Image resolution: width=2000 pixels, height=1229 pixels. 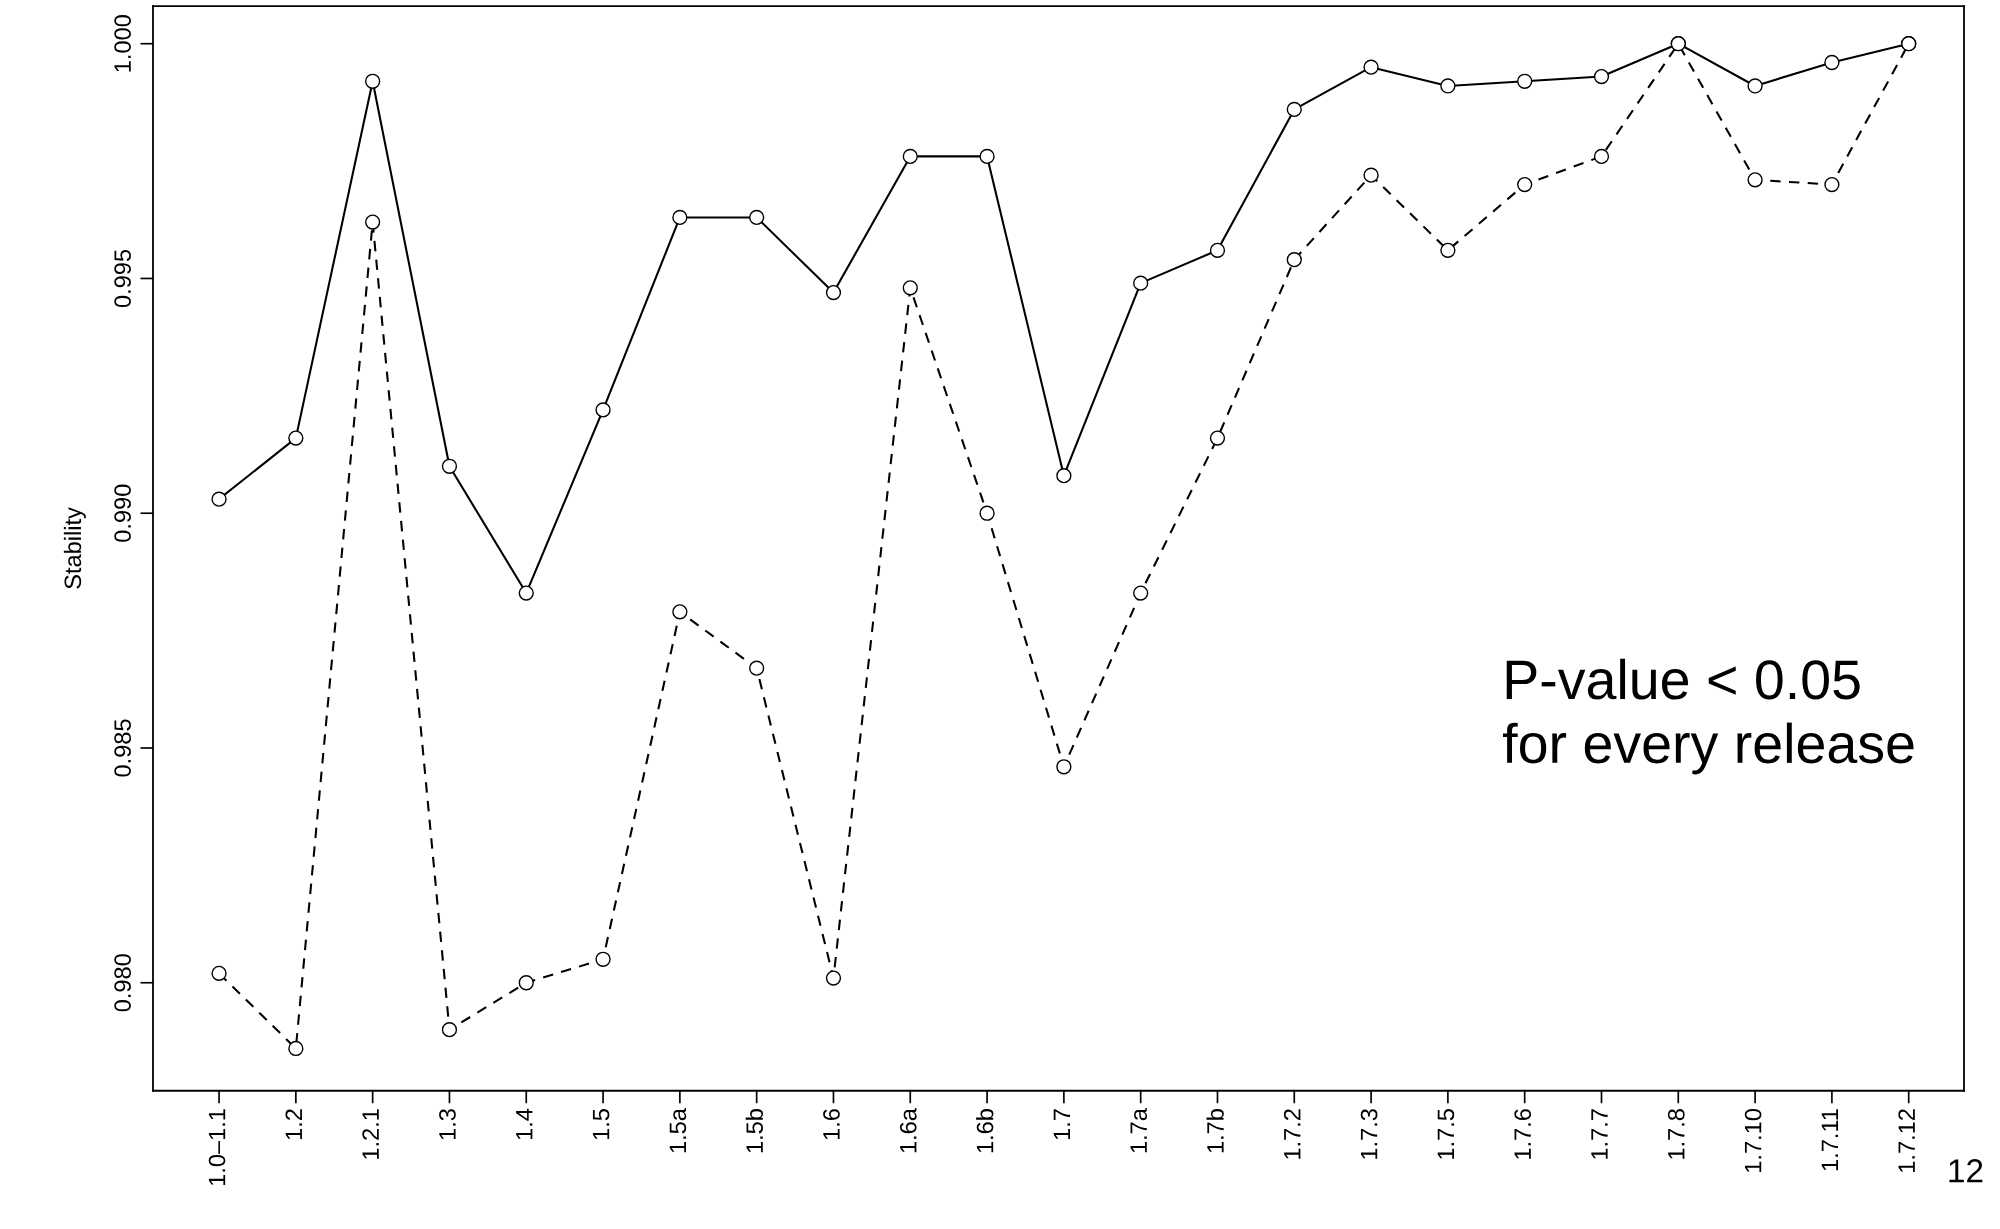 I want to click on y-tick-label: 0.995, so click(x=122, y=278).